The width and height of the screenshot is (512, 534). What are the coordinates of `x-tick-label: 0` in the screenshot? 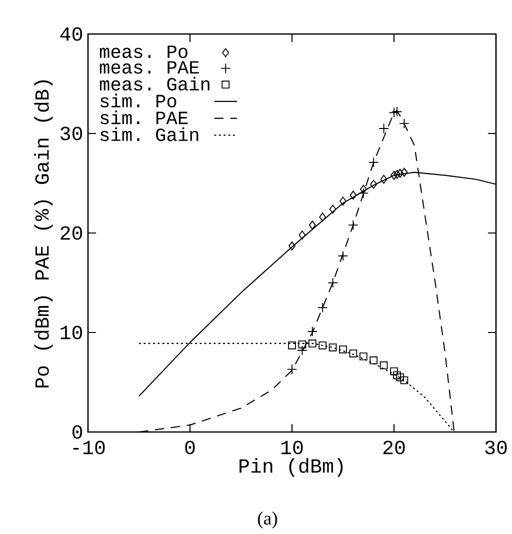 It's located at (189, 447).